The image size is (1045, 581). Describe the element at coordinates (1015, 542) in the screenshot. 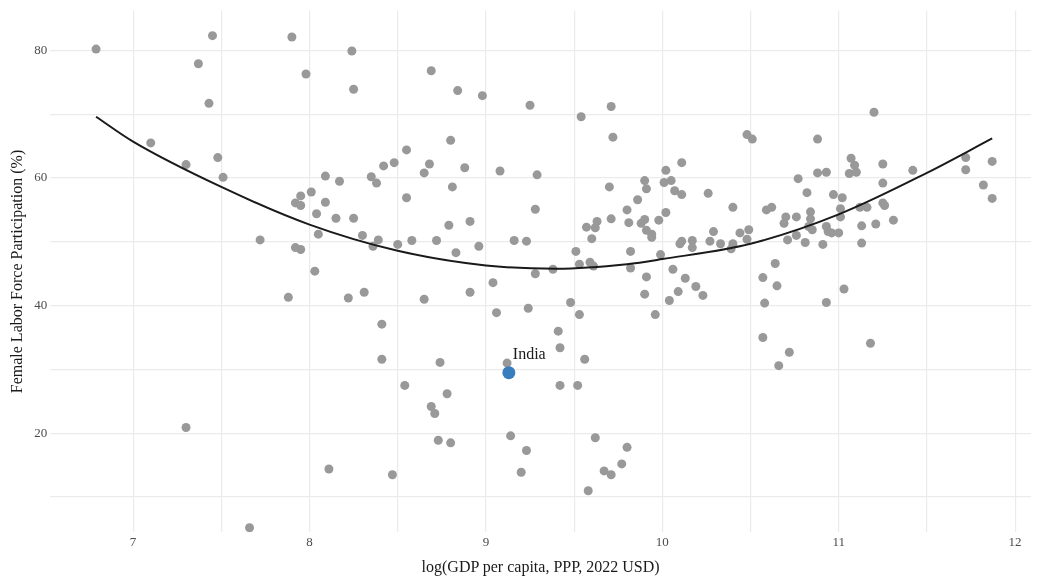

I see `x-tick-label: 12` at that location.